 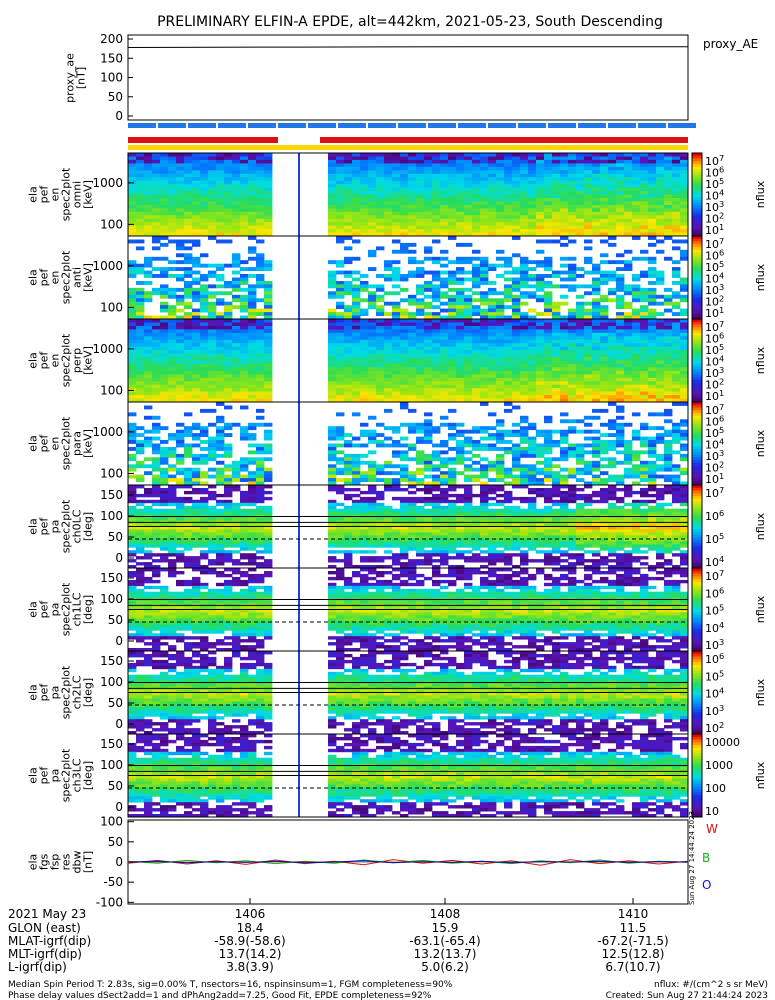 I want to click on blue-status-bar, so click(x=622, y=125).